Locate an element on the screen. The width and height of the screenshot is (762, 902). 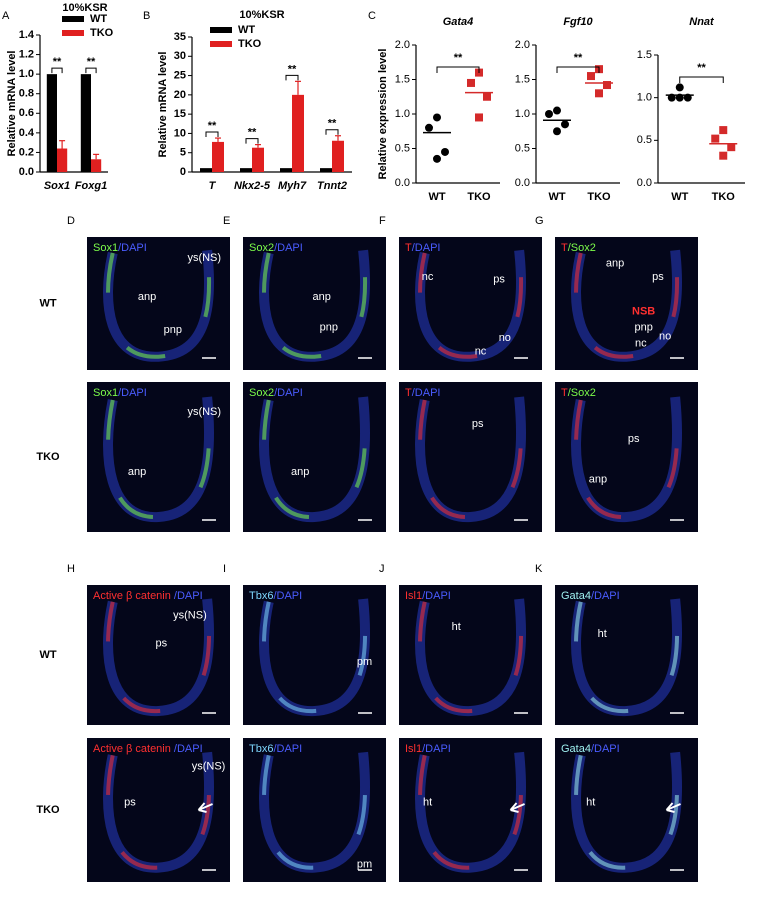
legend-swatch is located at coordinates (221, 30).